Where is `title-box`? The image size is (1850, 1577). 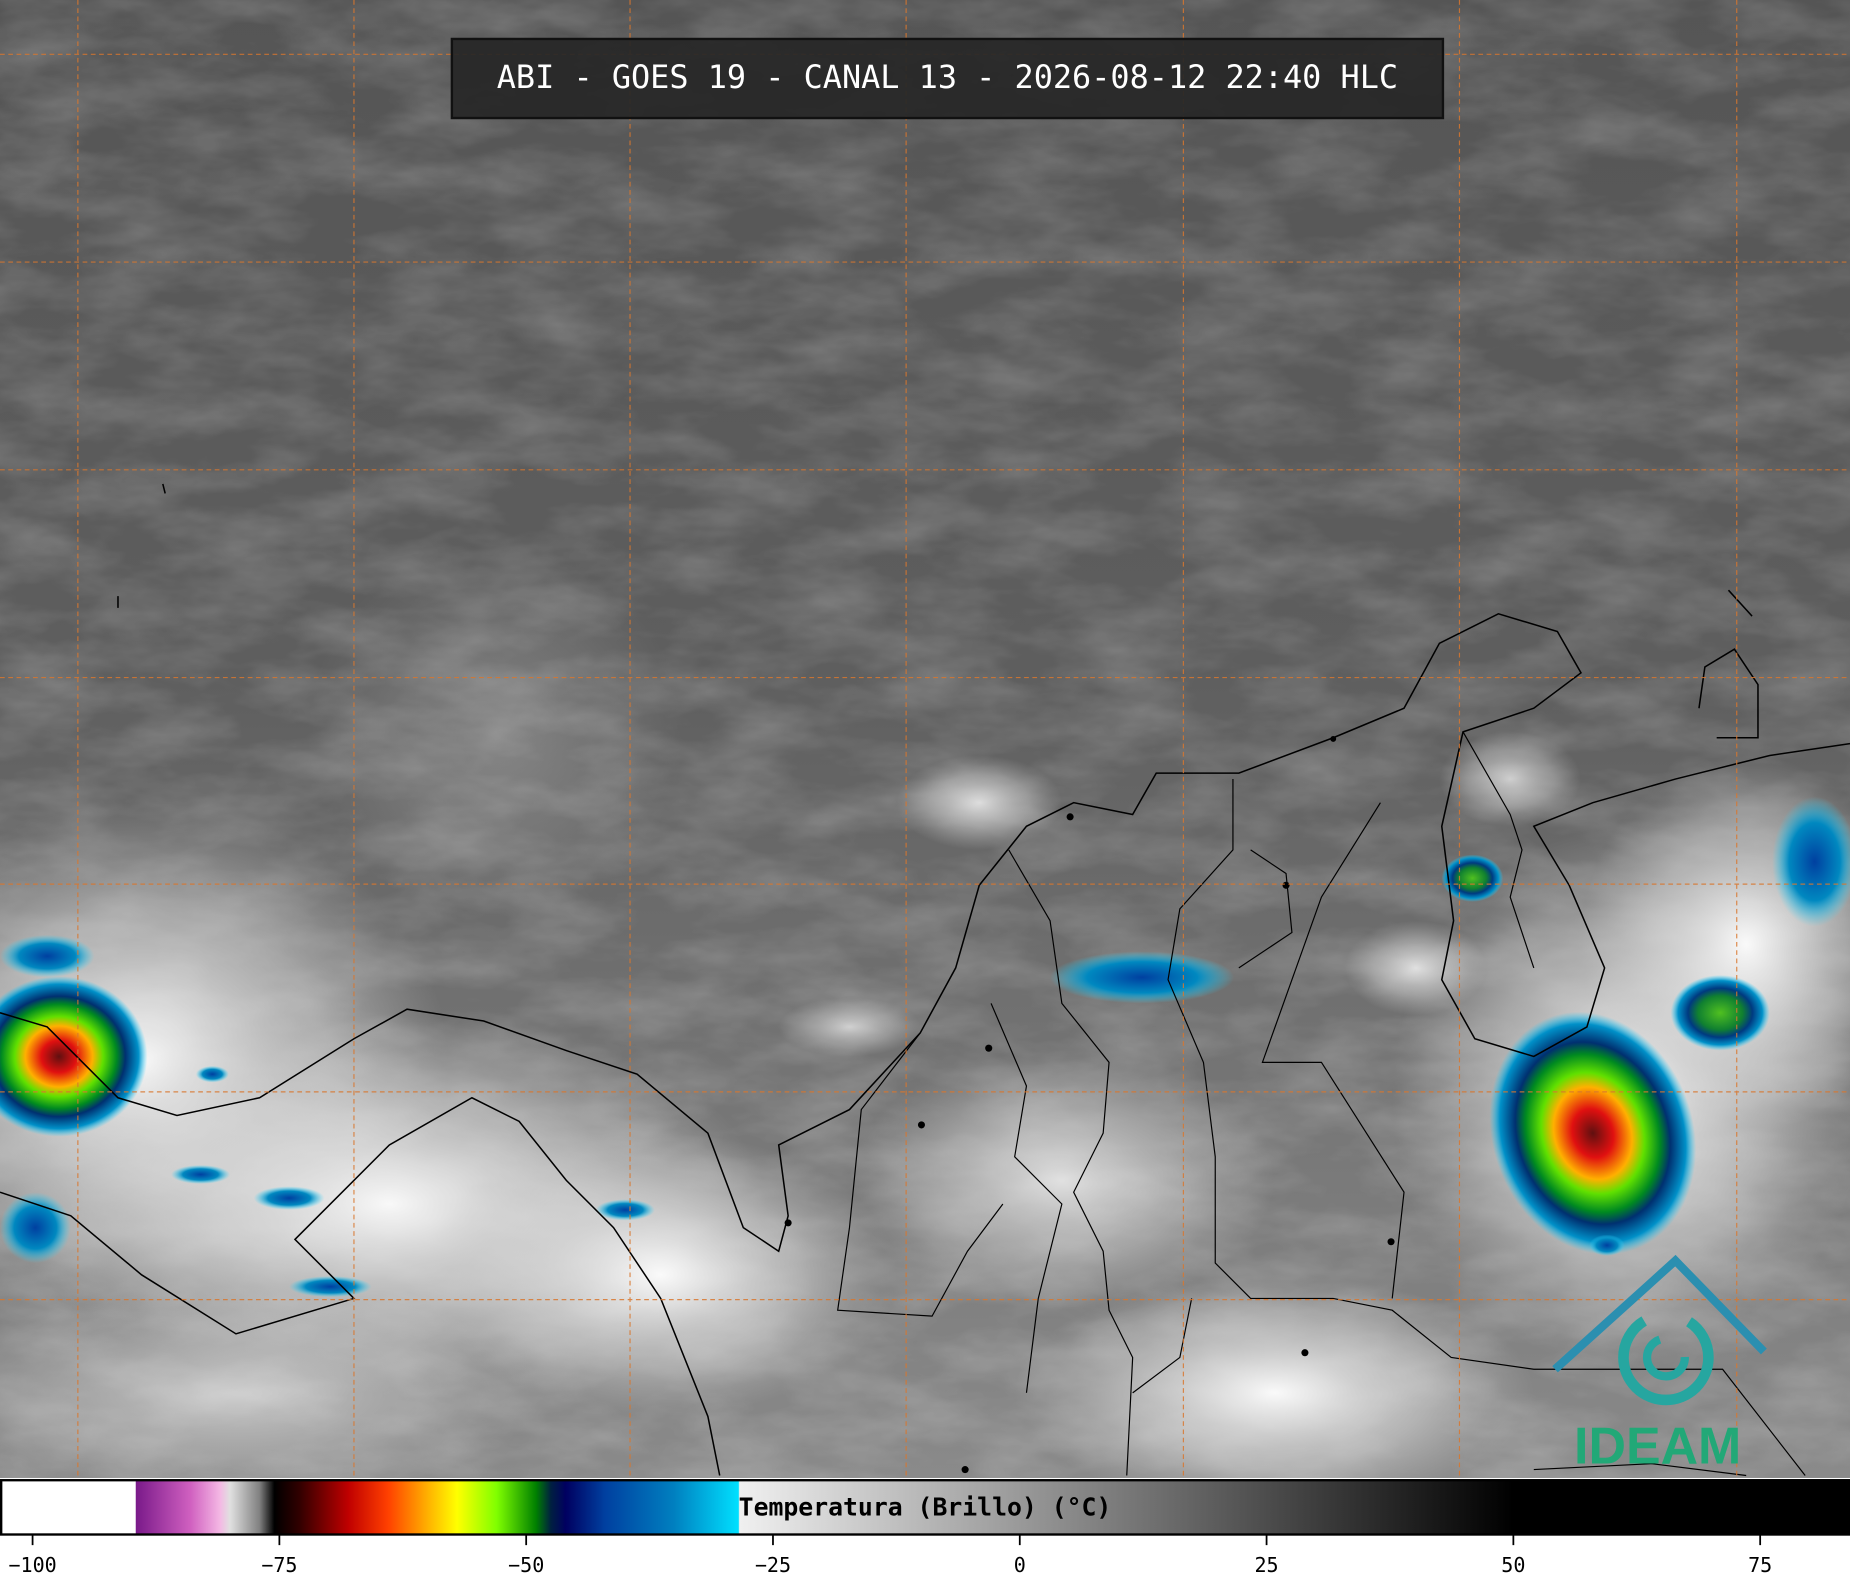
title-box is located at coordinates (947, 78).